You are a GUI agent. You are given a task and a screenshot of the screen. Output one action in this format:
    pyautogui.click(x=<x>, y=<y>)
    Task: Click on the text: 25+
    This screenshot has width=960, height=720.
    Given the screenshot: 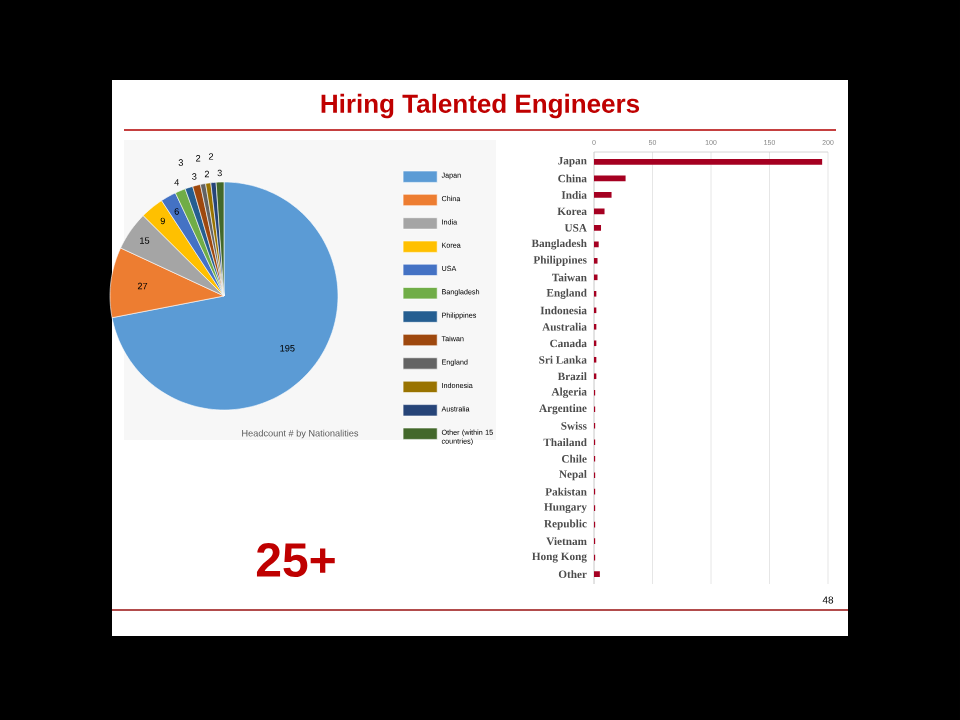 What is the action you would take?
    pyautogui.click(x=295, y=560)
    